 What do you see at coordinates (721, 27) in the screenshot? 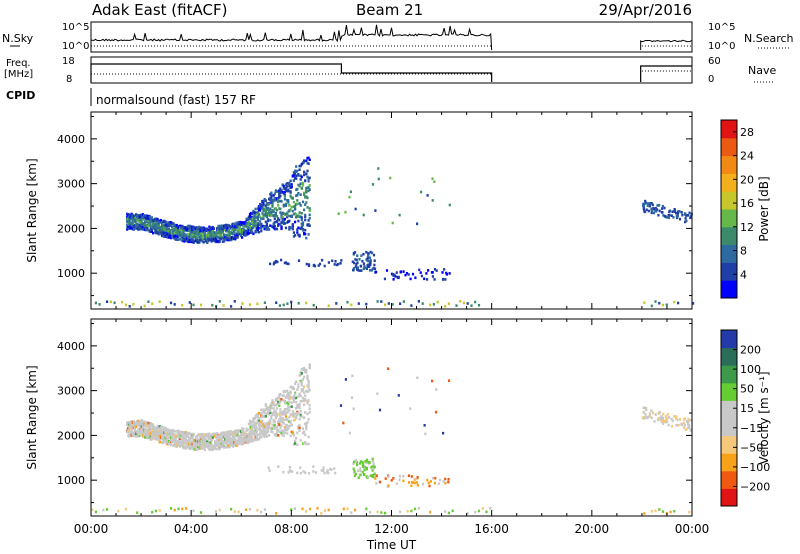
I see `nsearch-tick-top: 10^5` at bounding box center [721, 27].